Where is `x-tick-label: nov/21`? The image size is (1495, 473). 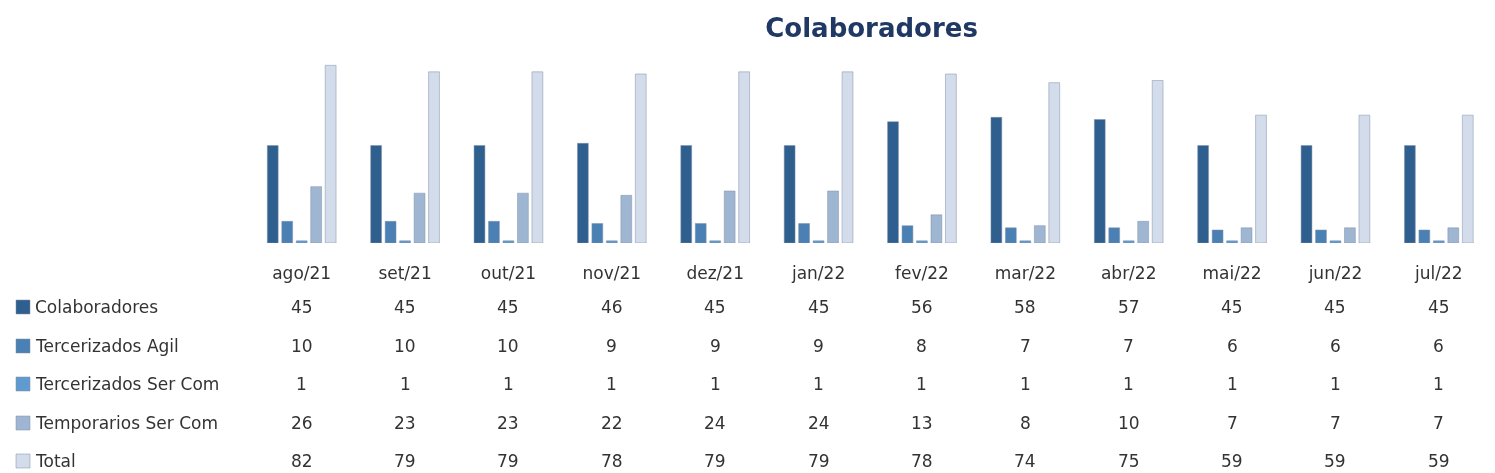
x-tick-label: nov/21 is located at coordinates (612, 273).